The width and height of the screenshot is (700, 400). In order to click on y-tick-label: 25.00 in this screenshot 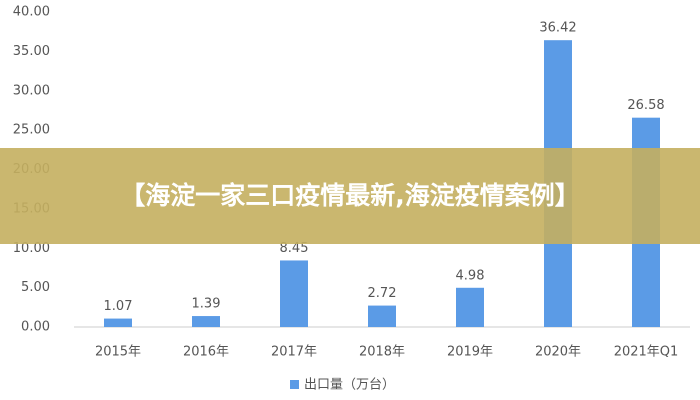, I will do `click(31, 130)`.